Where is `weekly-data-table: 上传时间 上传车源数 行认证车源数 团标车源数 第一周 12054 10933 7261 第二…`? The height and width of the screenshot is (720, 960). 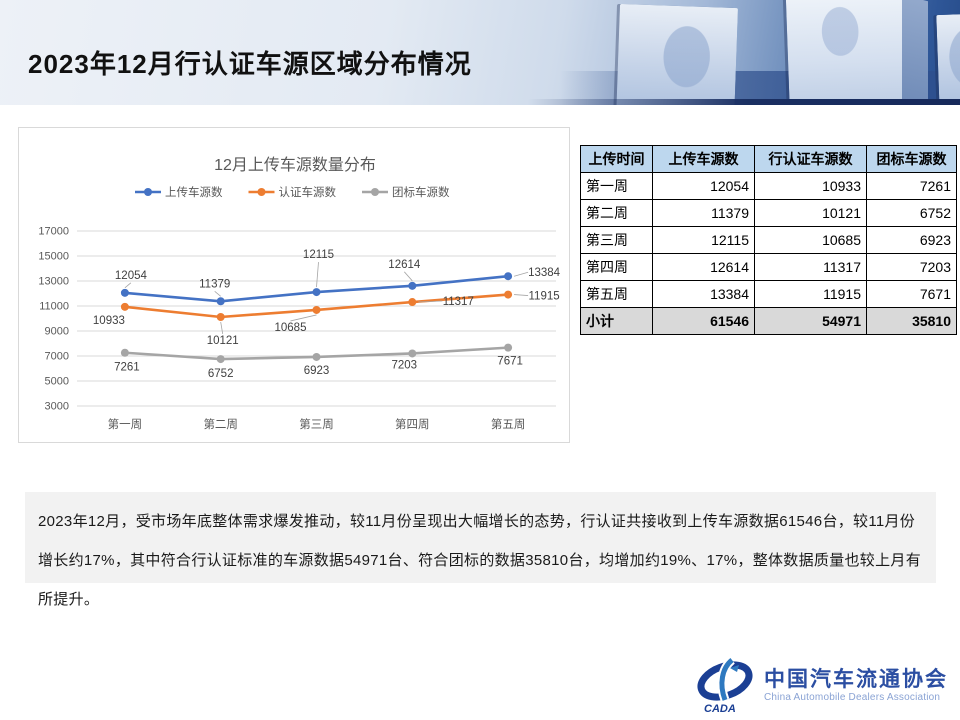 weekly-data-table: 上传时间 上传车源数 行认证车源数 团标车源数 第一周 12054 10933 7261 第二… is located at coordinates (768, 240).